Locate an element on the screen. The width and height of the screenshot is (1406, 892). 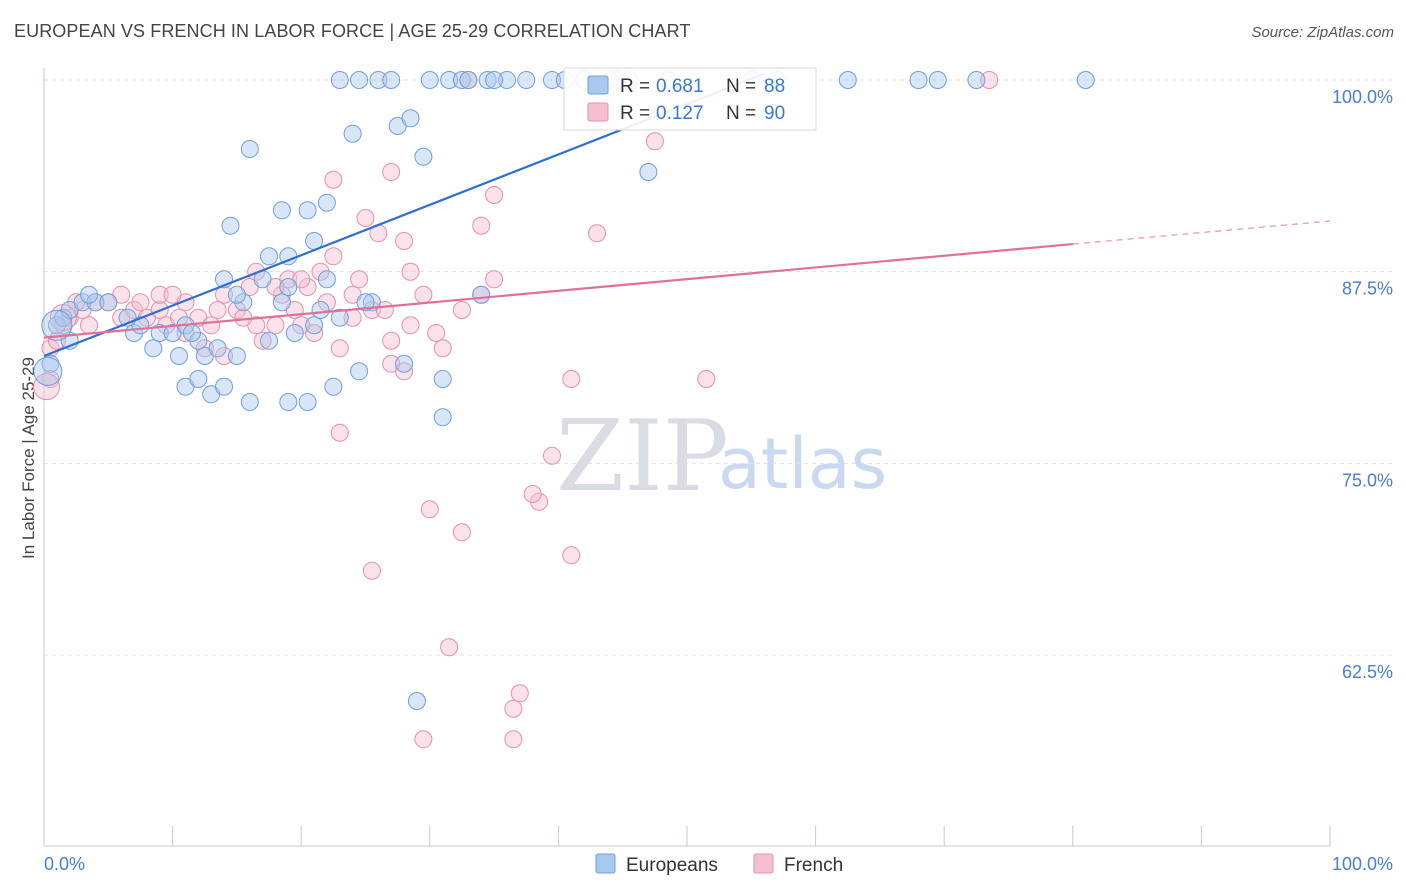
legend-r-label-europeans: R = is located at coordinates (635, 86).